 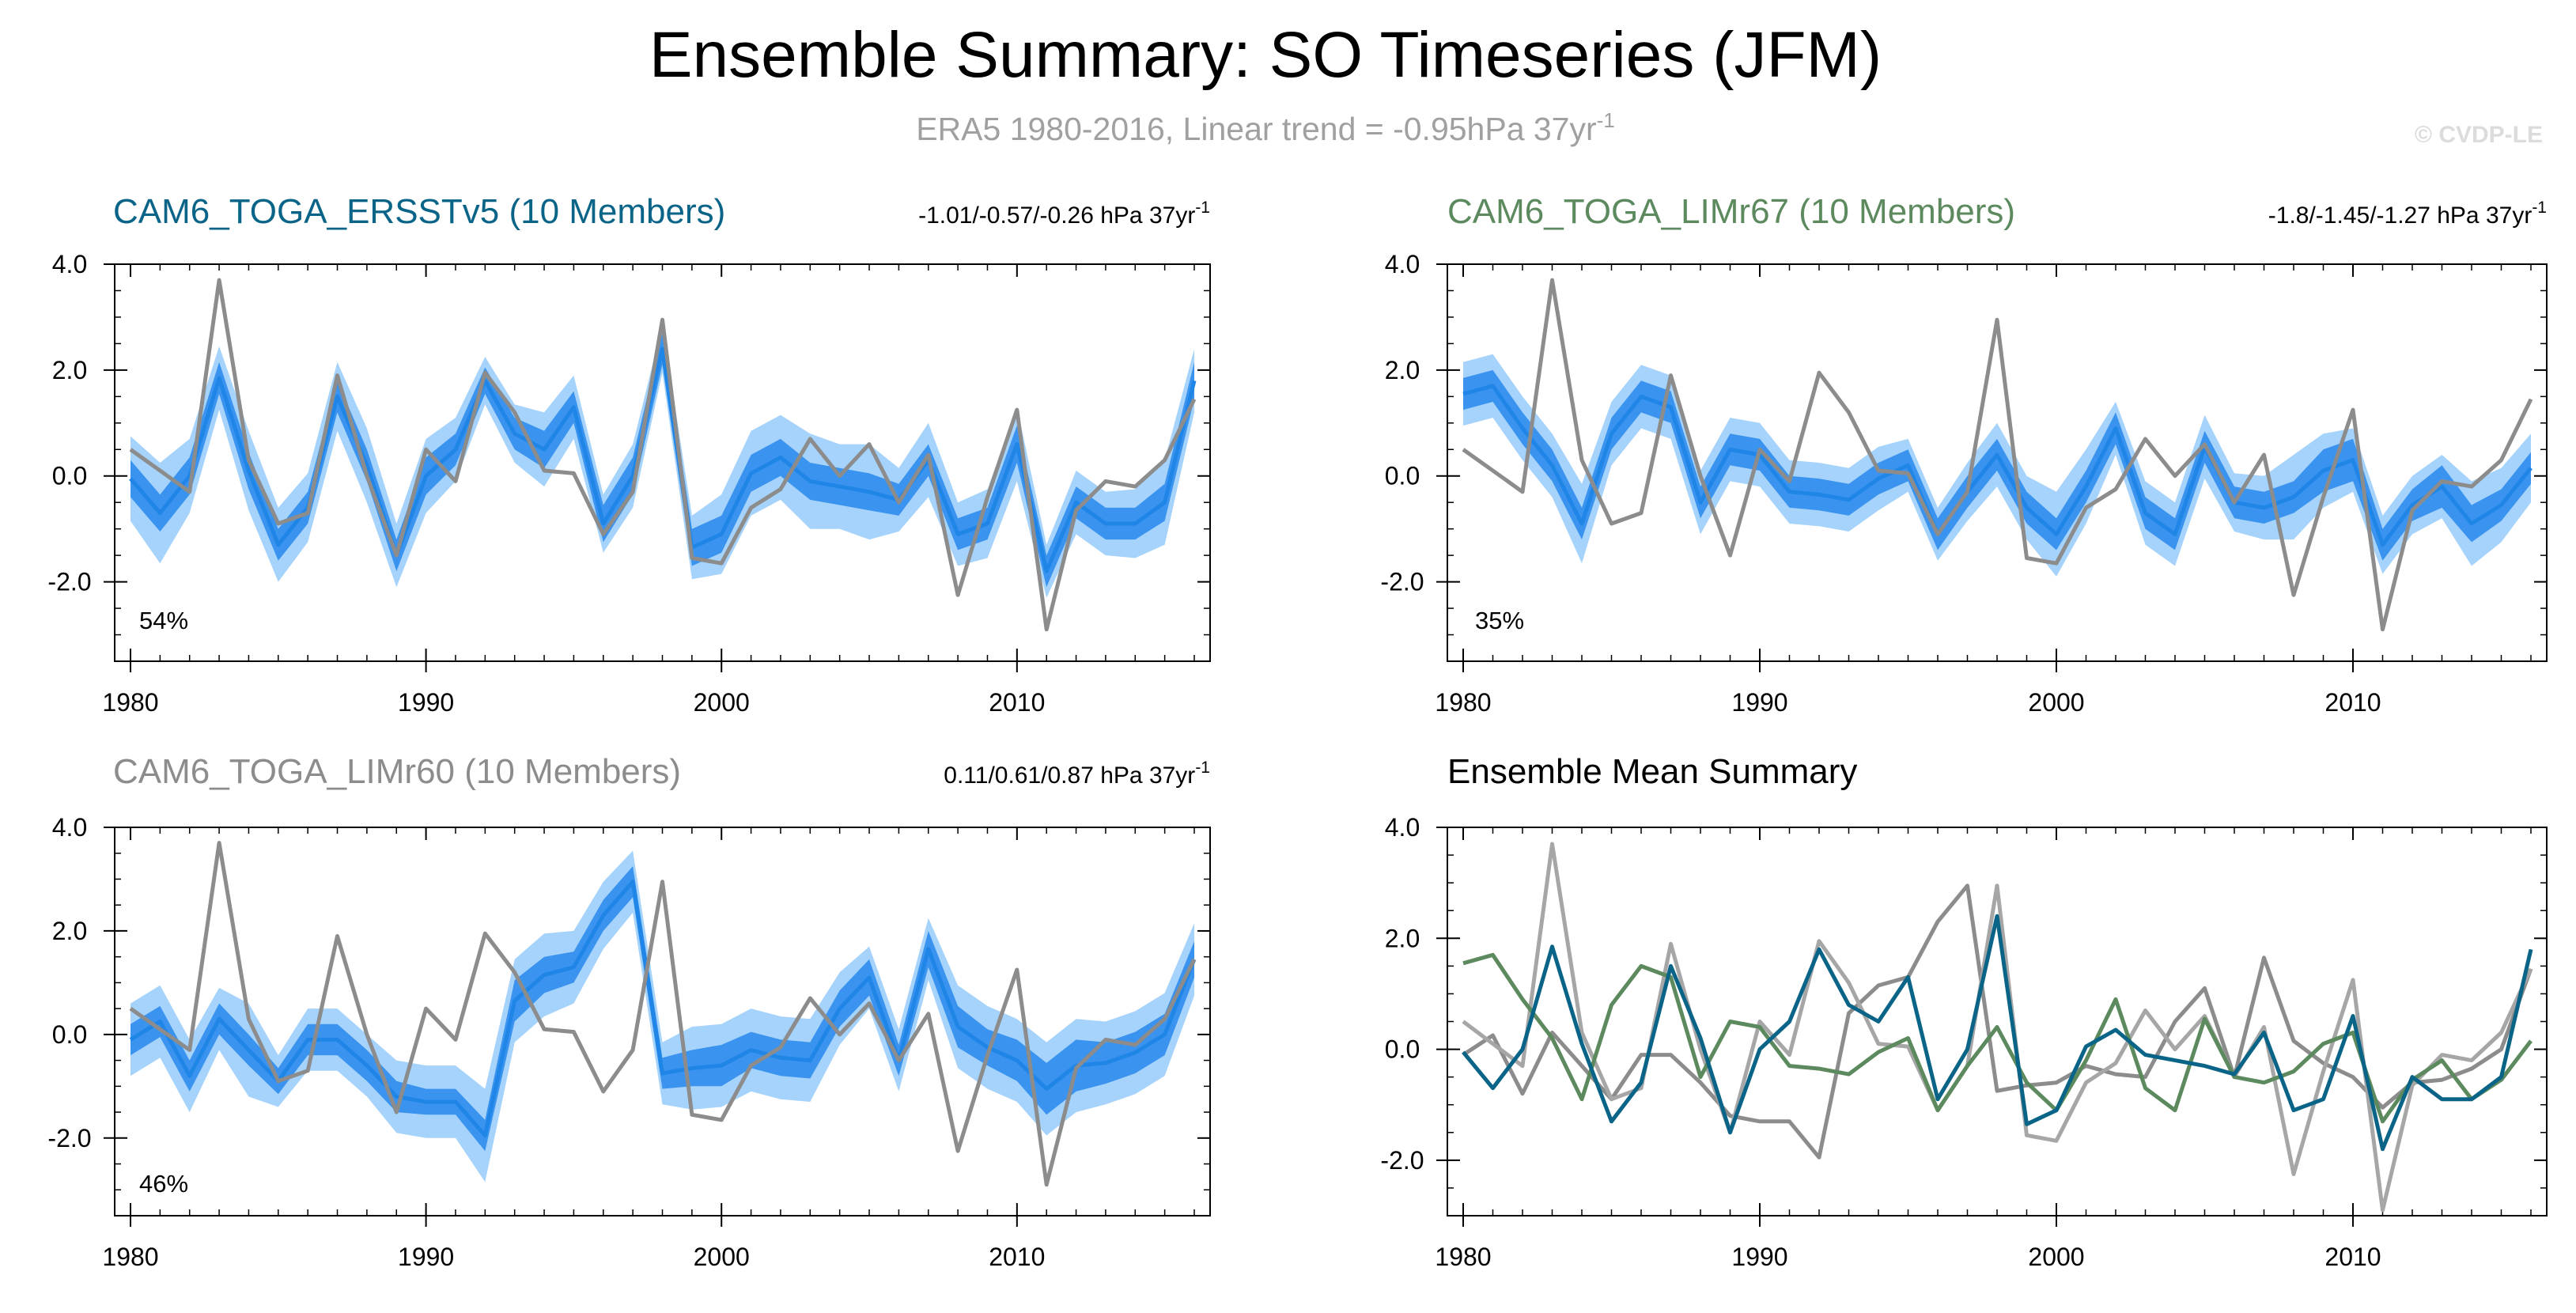 What do you see at coordinates (2479, 135) in the screenshot?
I see `copyright-mark: © CVDP-LE` at bounding box center [2479, 135].